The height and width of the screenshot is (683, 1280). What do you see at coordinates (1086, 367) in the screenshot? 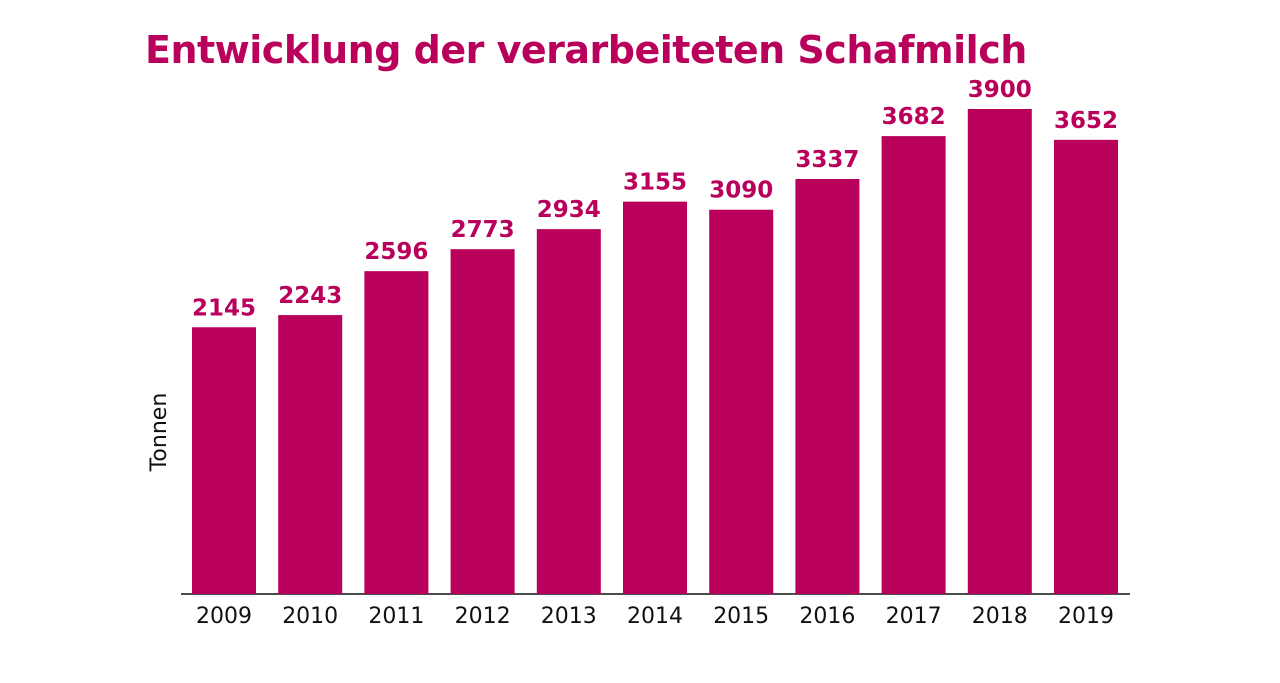
I see `bar-2019` at bounding box center [1086, 367].